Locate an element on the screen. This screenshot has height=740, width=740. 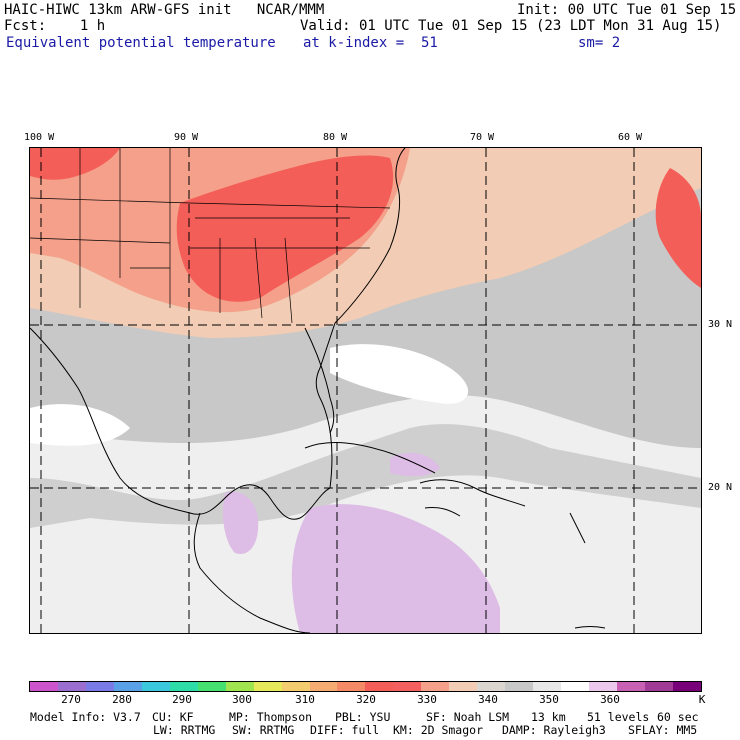
colorbar-label: 340 is located at coordinates (488, 699).